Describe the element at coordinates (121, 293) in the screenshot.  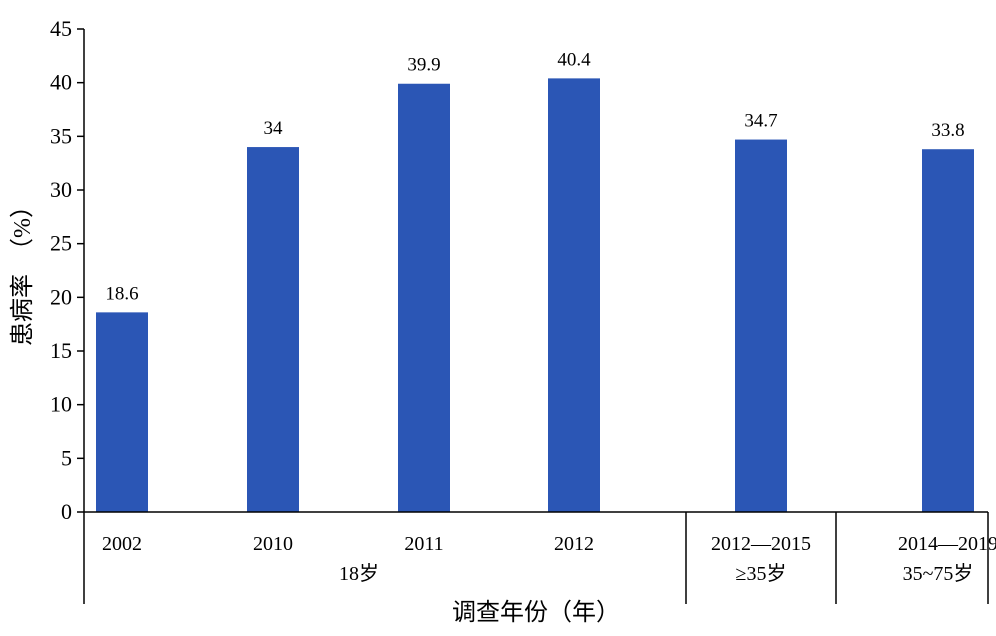
I see `data-label: 18.6` at that location.